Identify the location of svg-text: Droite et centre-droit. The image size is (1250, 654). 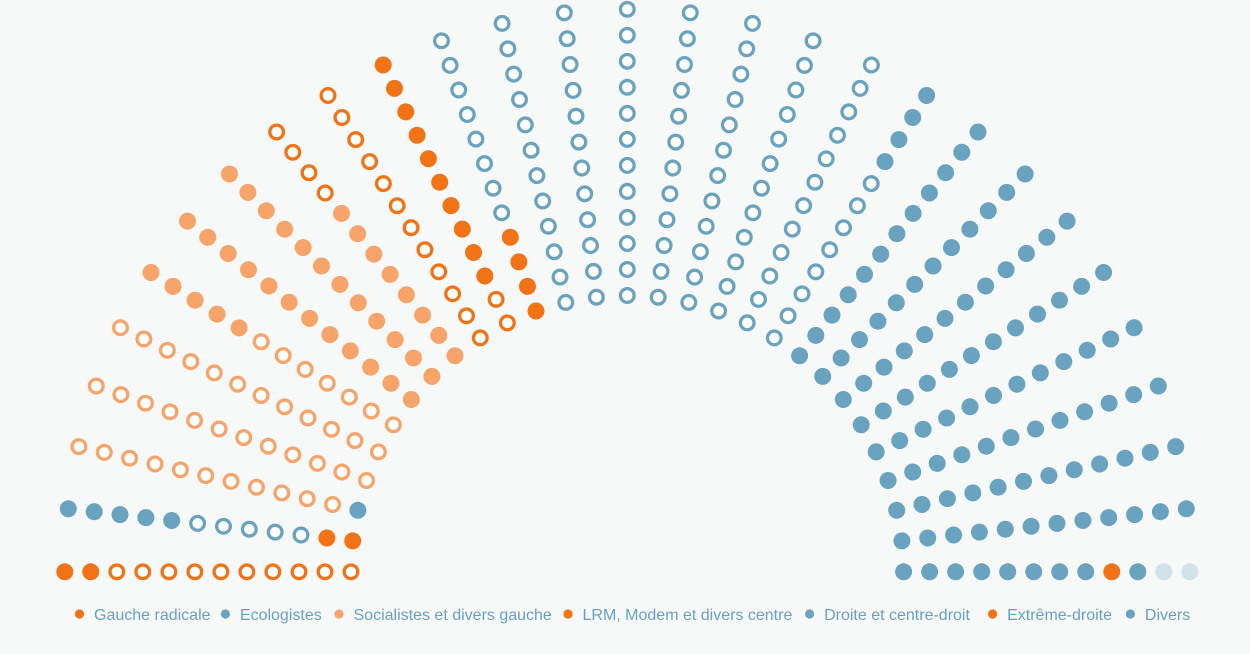
(897, 615).